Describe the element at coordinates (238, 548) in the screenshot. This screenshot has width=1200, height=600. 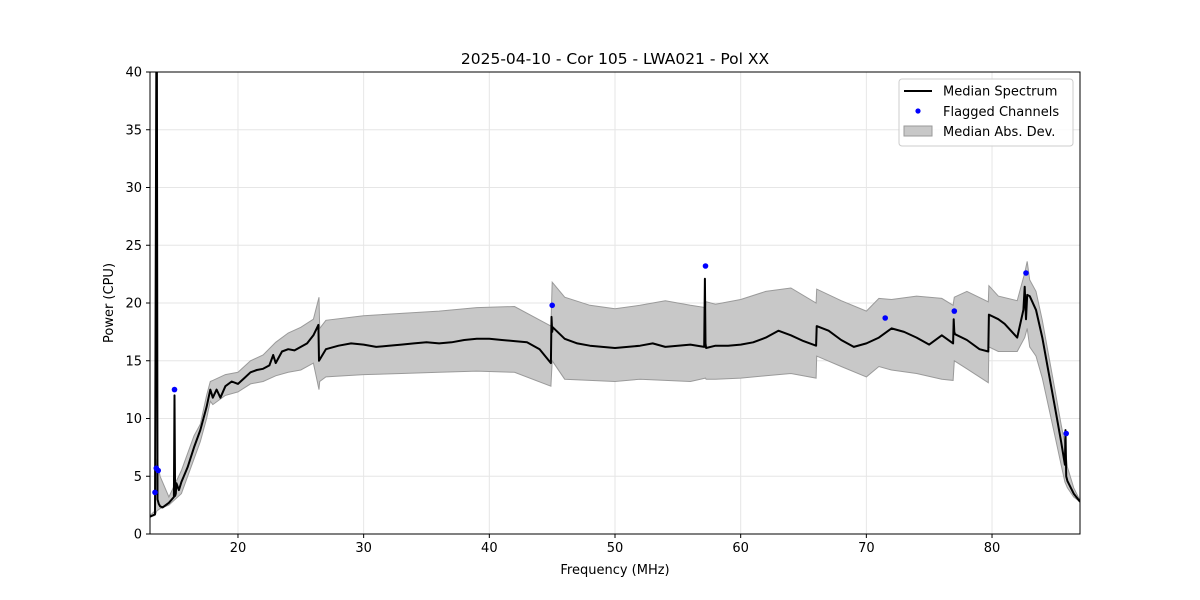
I see `x-tick-label-0: 20` at that location.